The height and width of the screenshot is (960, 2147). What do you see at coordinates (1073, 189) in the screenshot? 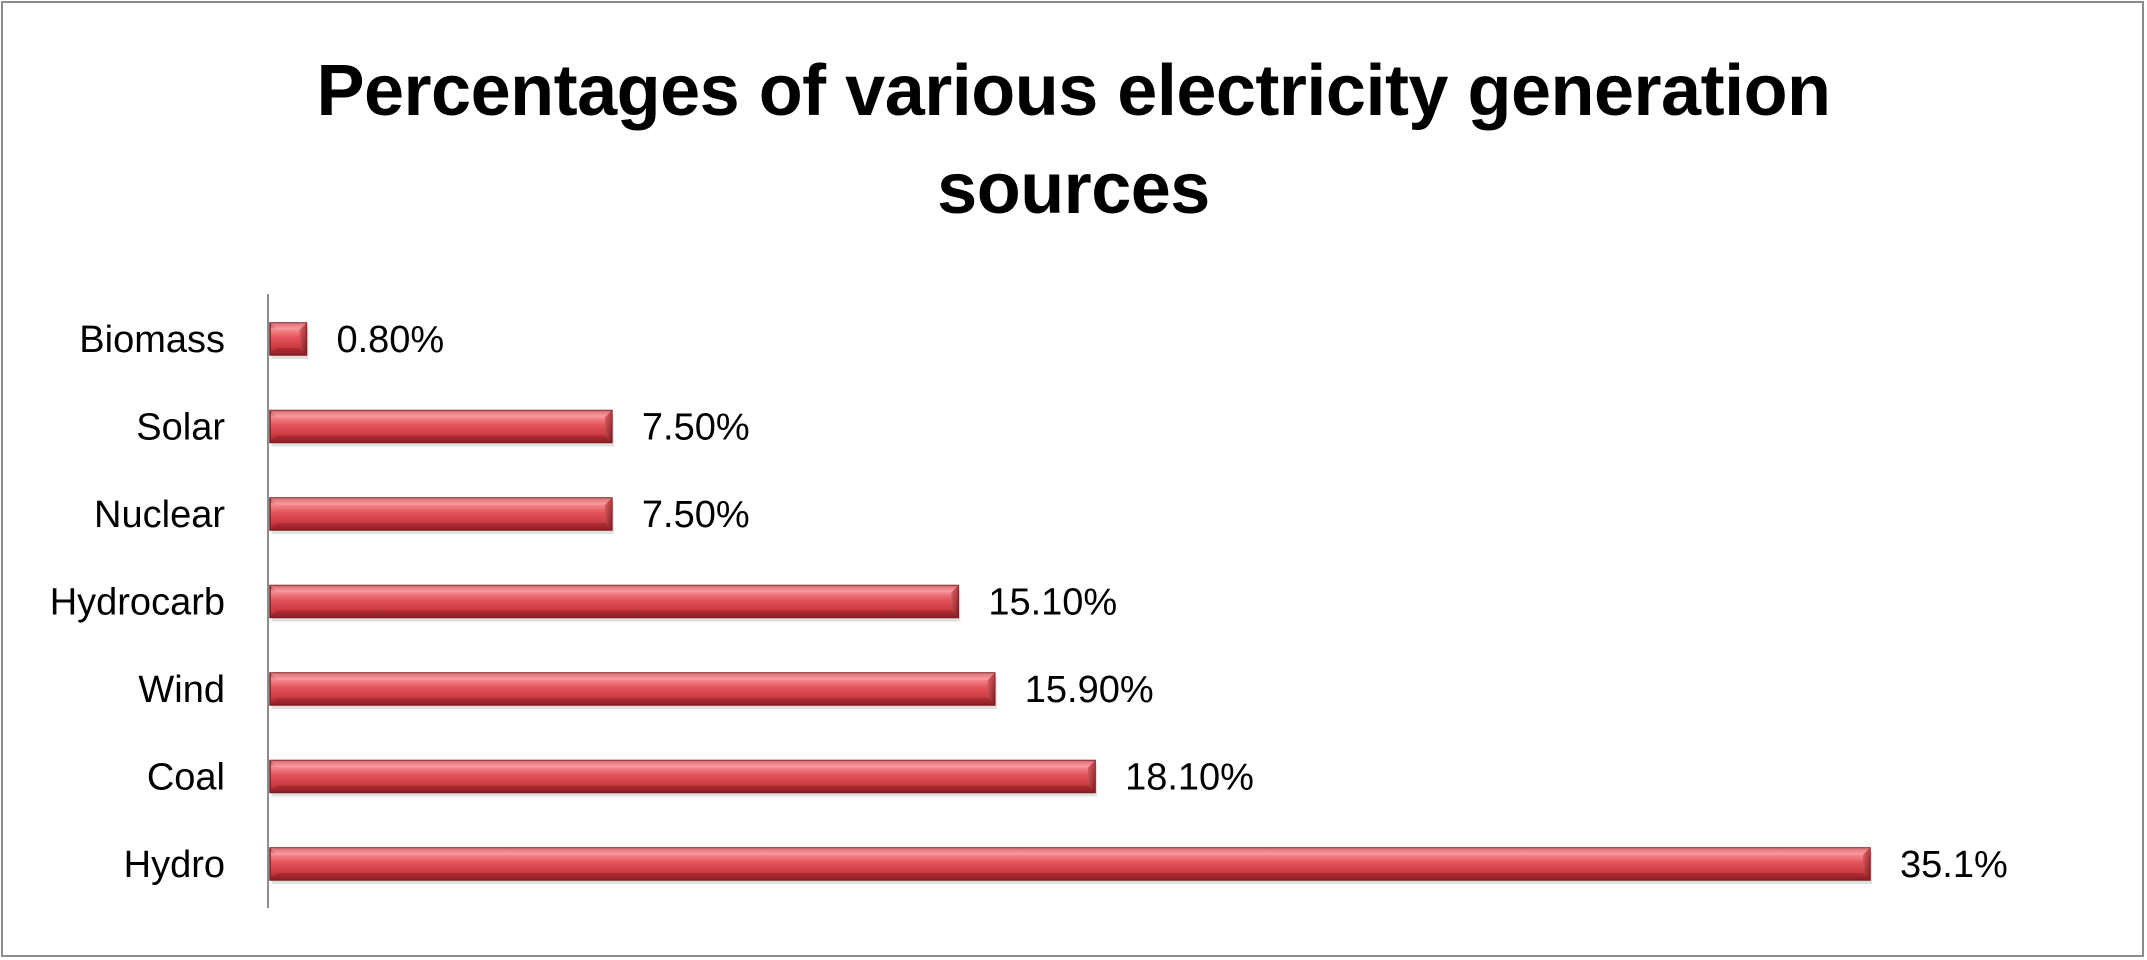
I see `chart-title-line-2: sources` at bounding box center [1073, 189].